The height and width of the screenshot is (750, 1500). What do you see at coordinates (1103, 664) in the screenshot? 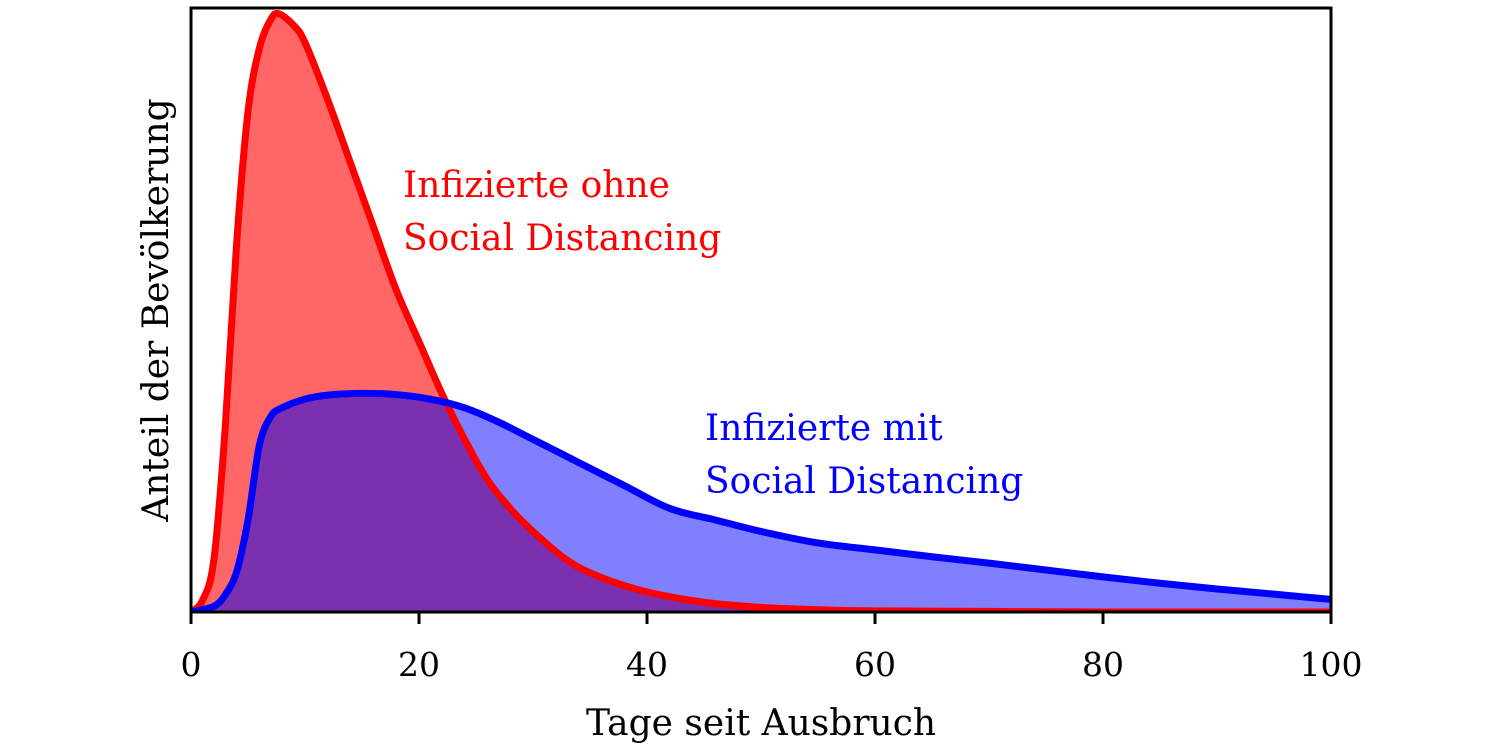
I see `x-tick-label-4: 80` at bounding box center [1103, 664].